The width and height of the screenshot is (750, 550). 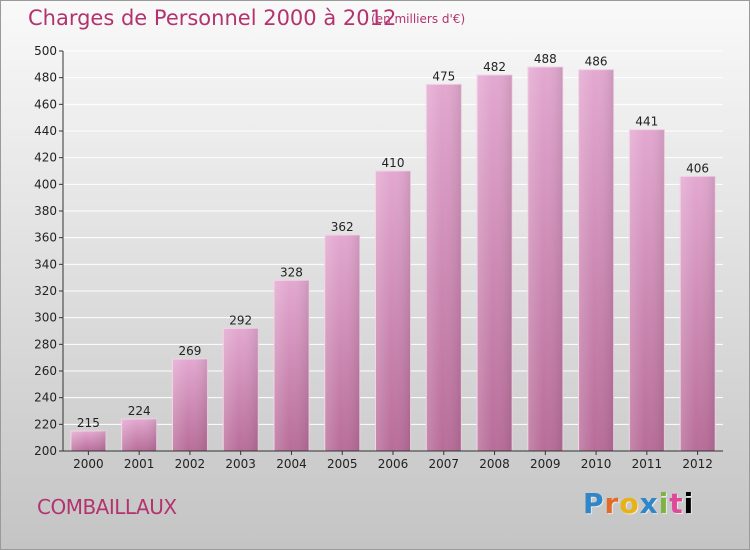 What do you see at coordinates (240, 320) in the screenshot?
I see `bar-value-label: 292` at bounding box center [240, 320].